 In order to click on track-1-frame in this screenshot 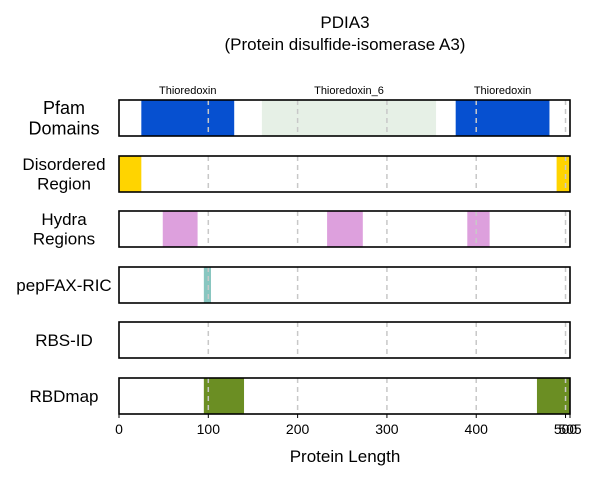, I will do `click(344, 174)`.